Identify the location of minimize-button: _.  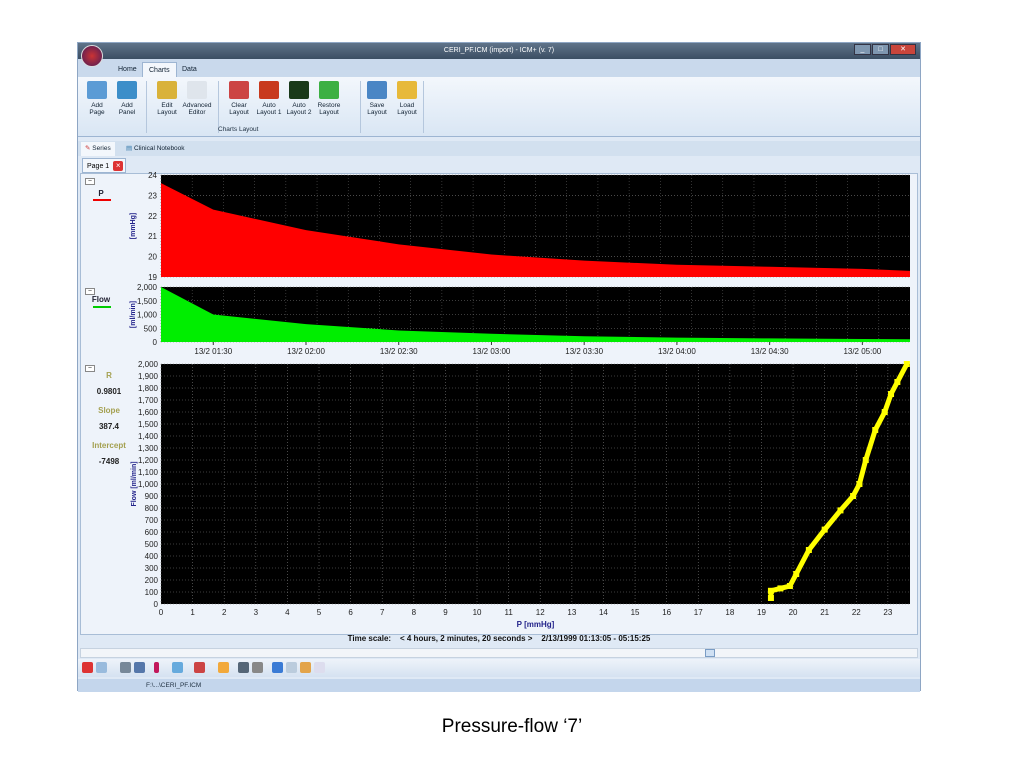
(862, 49).